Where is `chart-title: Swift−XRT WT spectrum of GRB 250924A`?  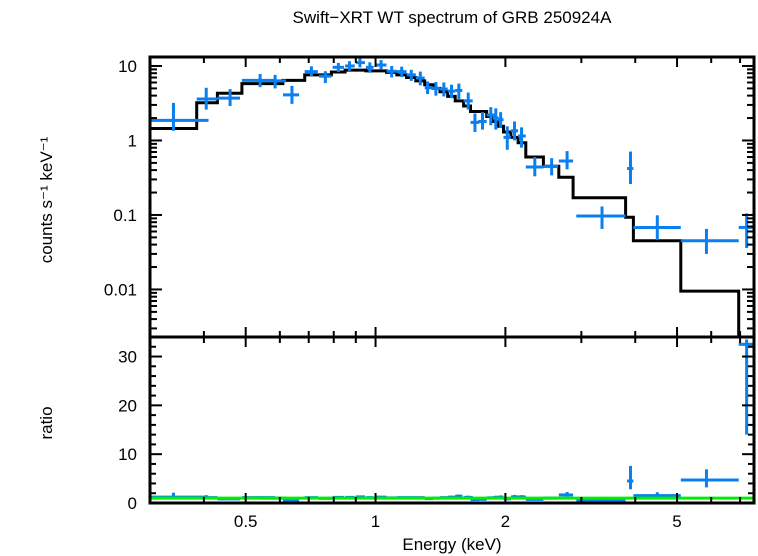 chart-title: Swift−XRT WT spectrum of GRB 250924A is located at coordinates (453, 17).